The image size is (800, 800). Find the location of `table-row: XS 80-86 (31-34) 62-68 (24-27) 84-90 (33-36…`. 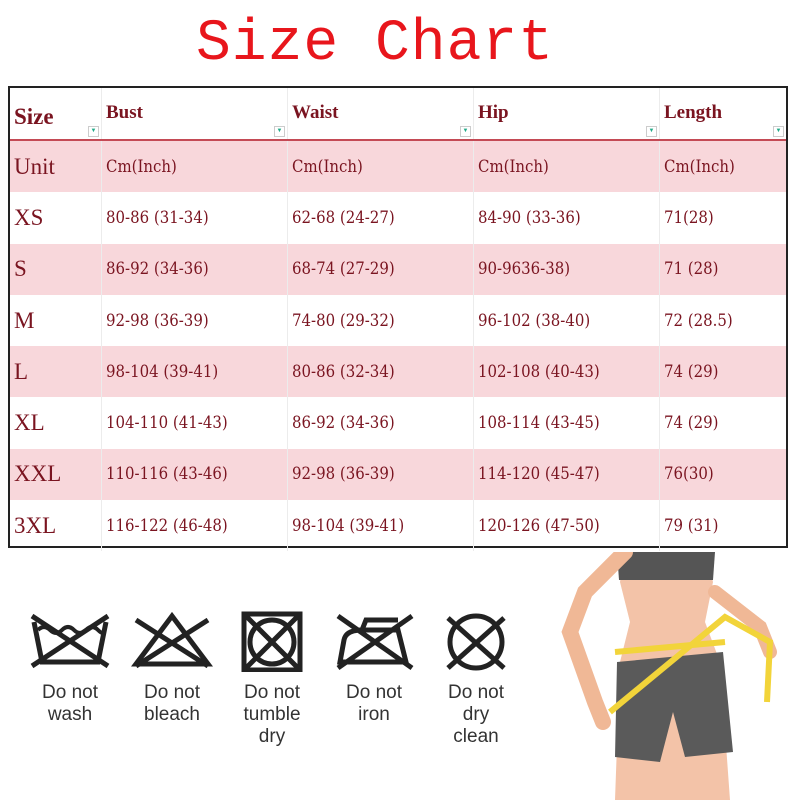

table-row: XS 80-86 (31-34) 62-68 (24-27) 84-90 (33-36… is located at coordinates (398, 218).